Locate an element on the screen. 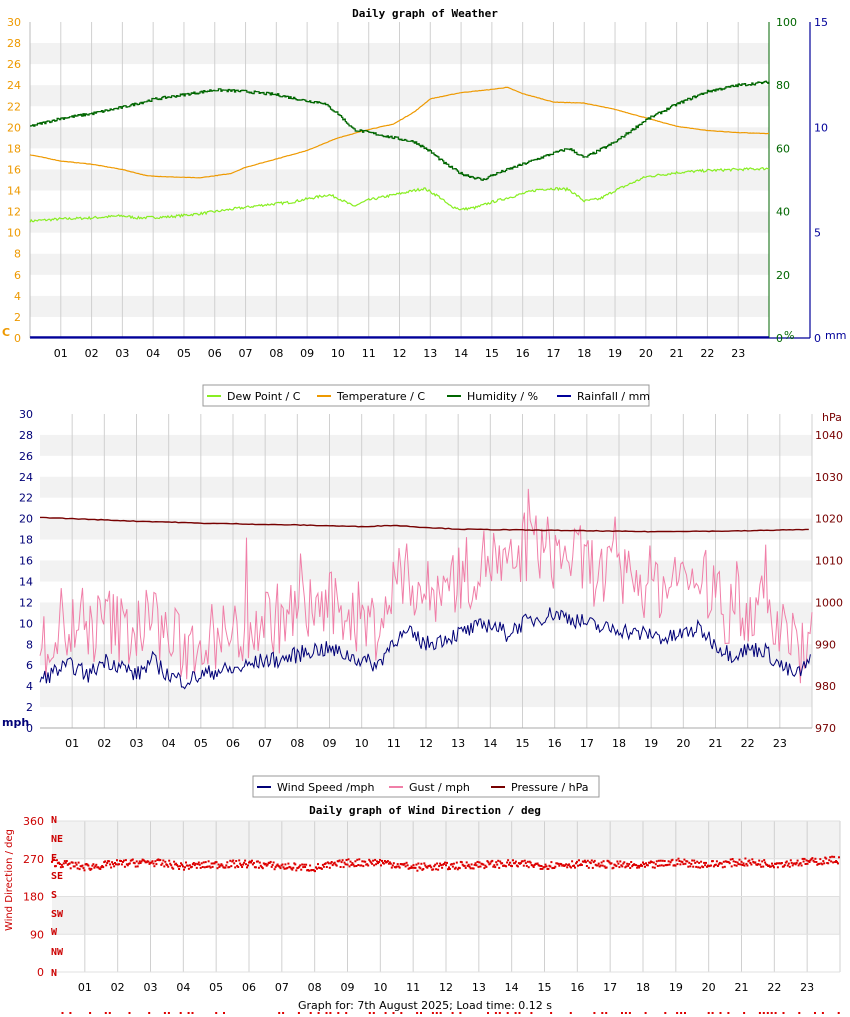 The image size is (850, 1017). chart-2-speed-tick: 2 is located at coordinates (29, 707).